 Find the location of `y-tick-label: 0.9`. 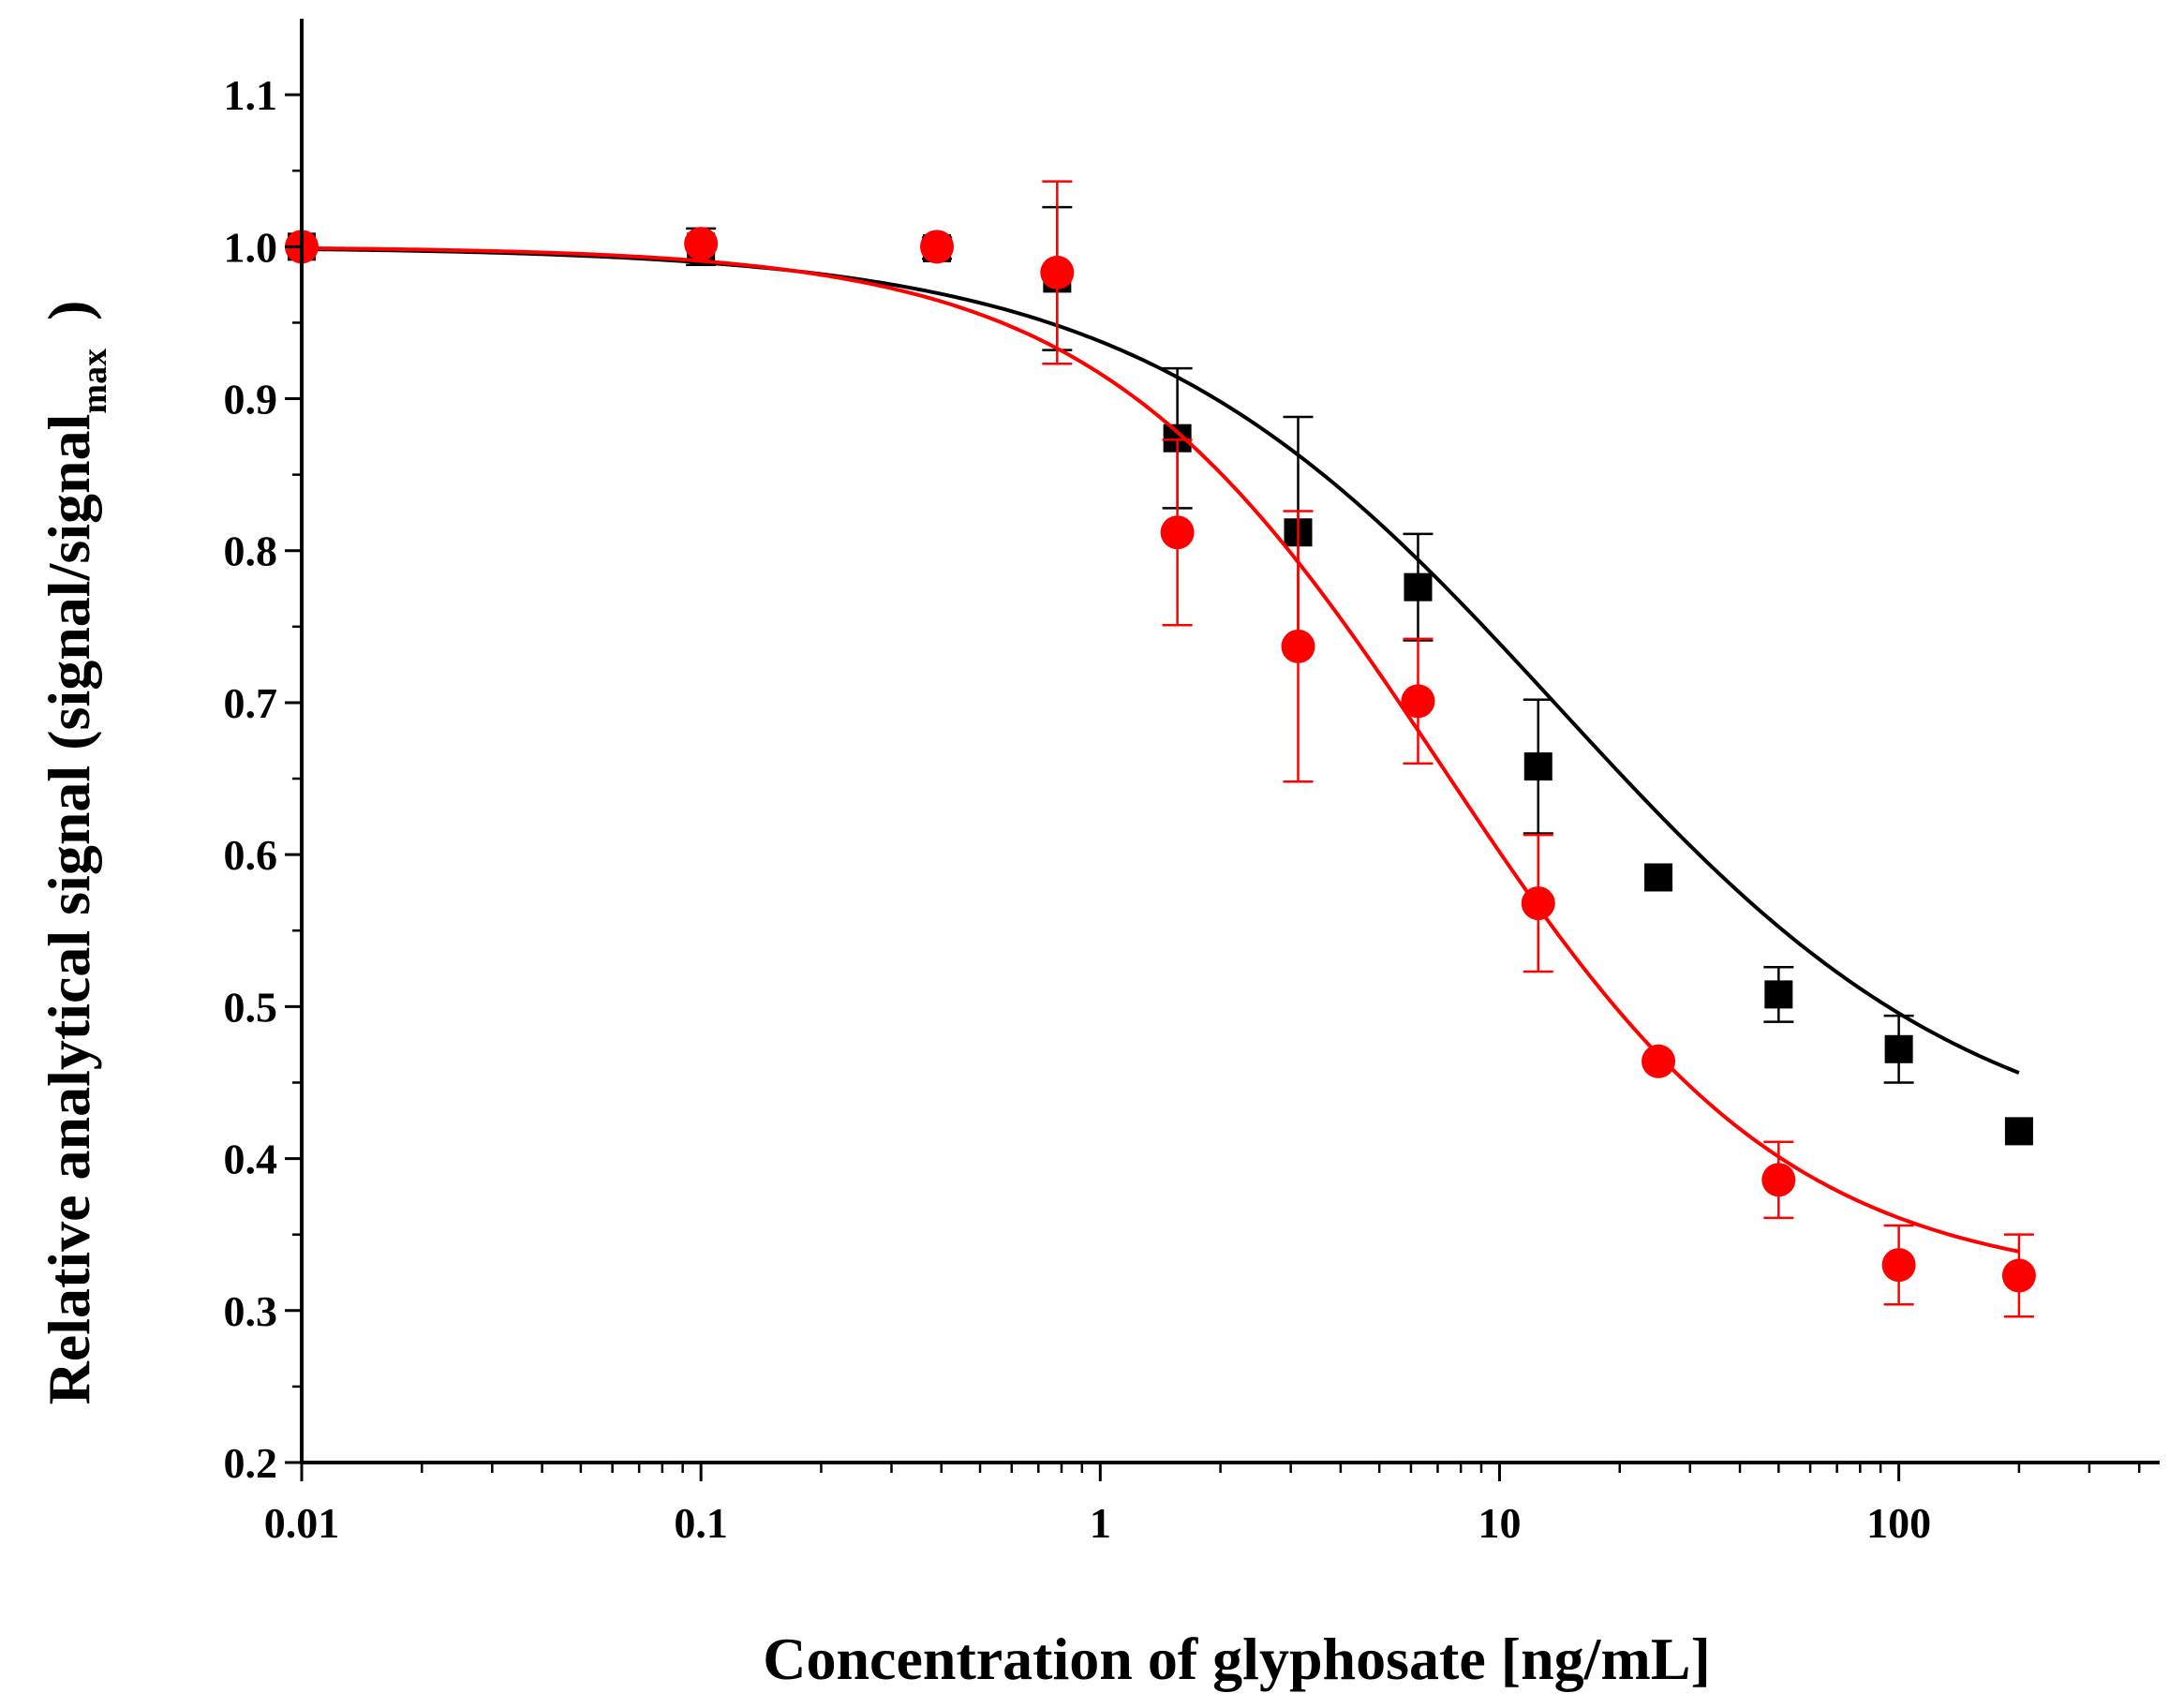

y-tick-label: 0.9 is located at coordinates (251, 399).